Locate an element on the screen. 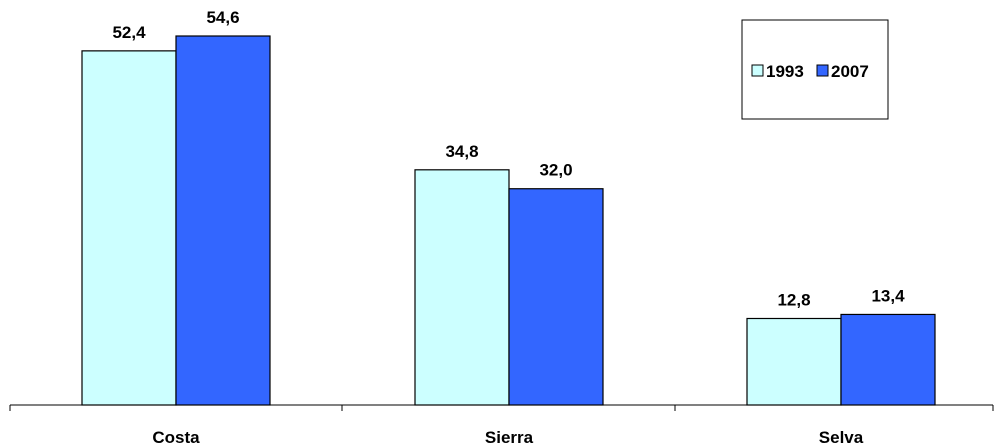  category-label-selva: Selva is located at coordinates (841, 437).